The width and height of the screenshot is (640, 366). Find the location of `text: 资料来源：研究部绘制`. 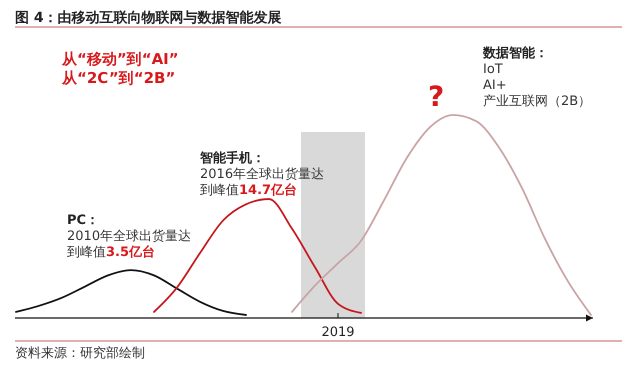

text: 资料来源：研究部绘制 is located at coordinates (80, 353).